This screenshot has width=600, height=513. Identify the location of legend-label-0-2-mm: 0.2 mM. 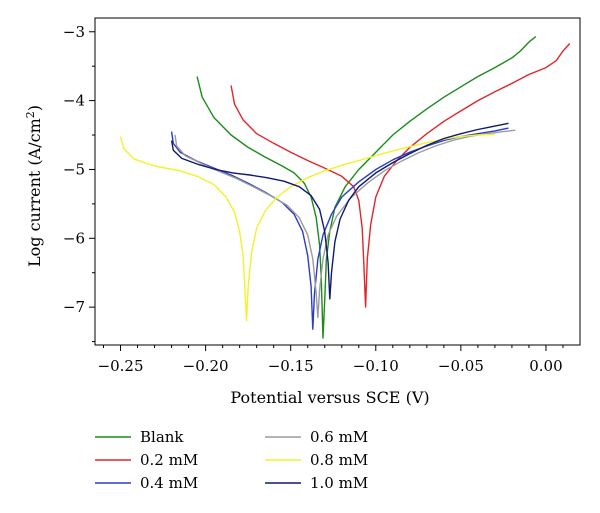
(169, 460).